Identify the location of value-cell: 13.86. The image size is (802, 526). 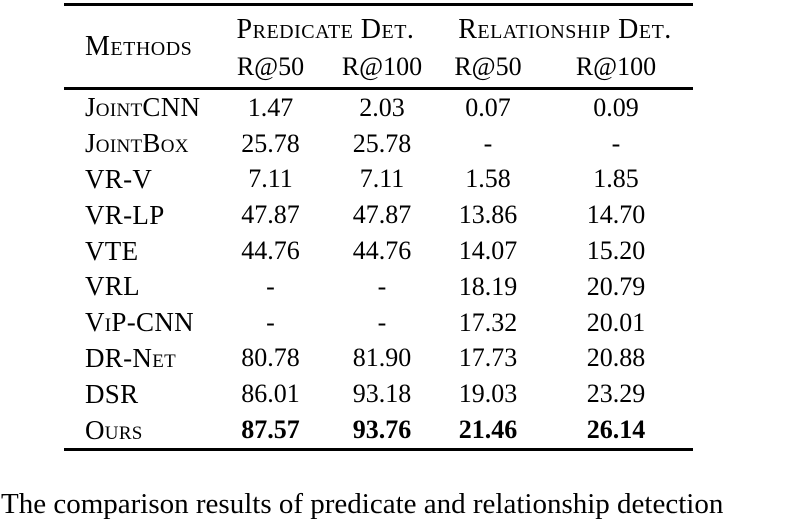
(488, 215).